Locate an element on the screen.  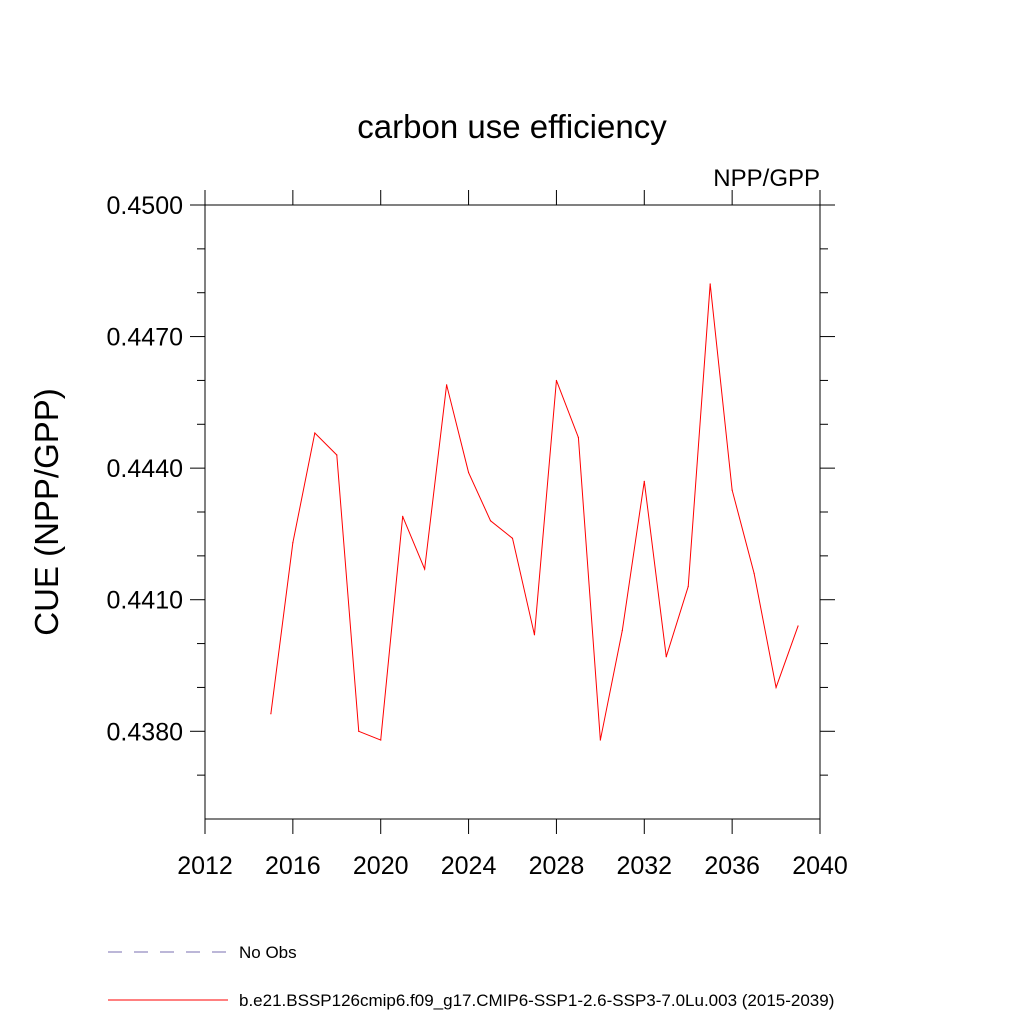
x-tick-label: 2032 is located at coordinates (644, 866).